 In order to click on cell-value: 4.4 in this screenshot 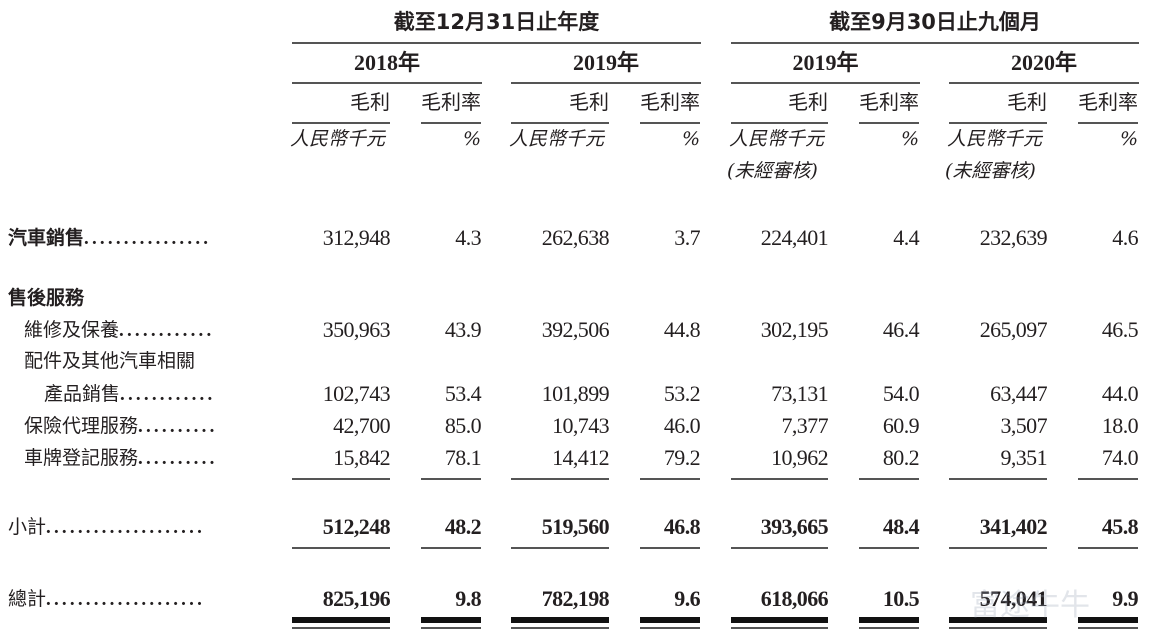, I will do `click(906, 237)`.